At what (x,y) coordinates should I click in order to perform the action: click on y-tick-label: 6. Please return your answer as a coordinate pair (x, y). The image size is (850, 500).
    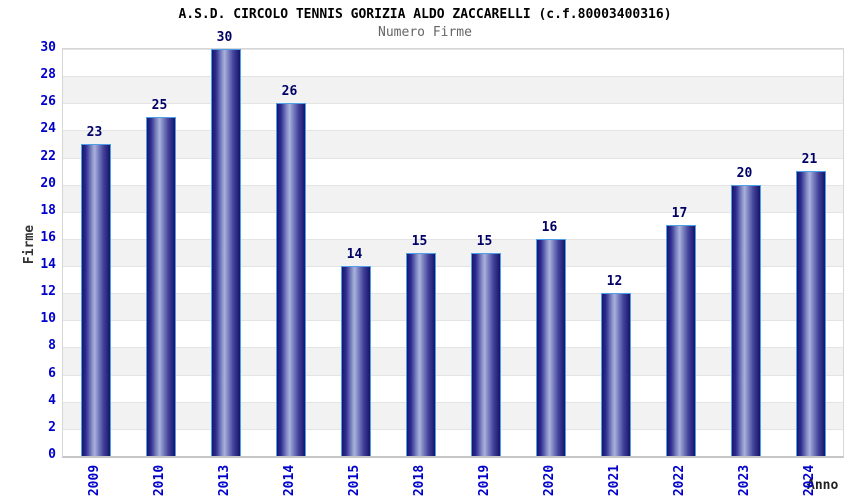
    Looking at the image, I should click on (52, 373).